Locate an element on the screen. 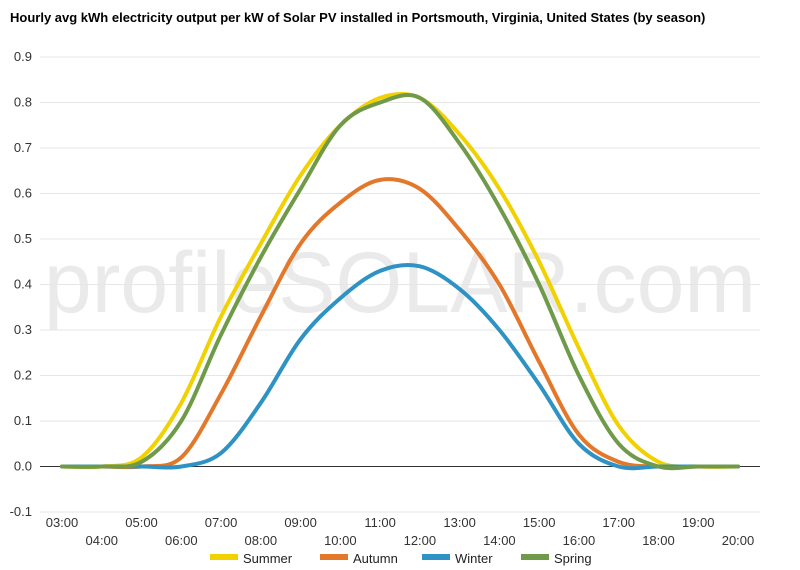 This screenshot has height=570, width=800. x-tick-label: 14:00 is located at coordinates (499, 540).